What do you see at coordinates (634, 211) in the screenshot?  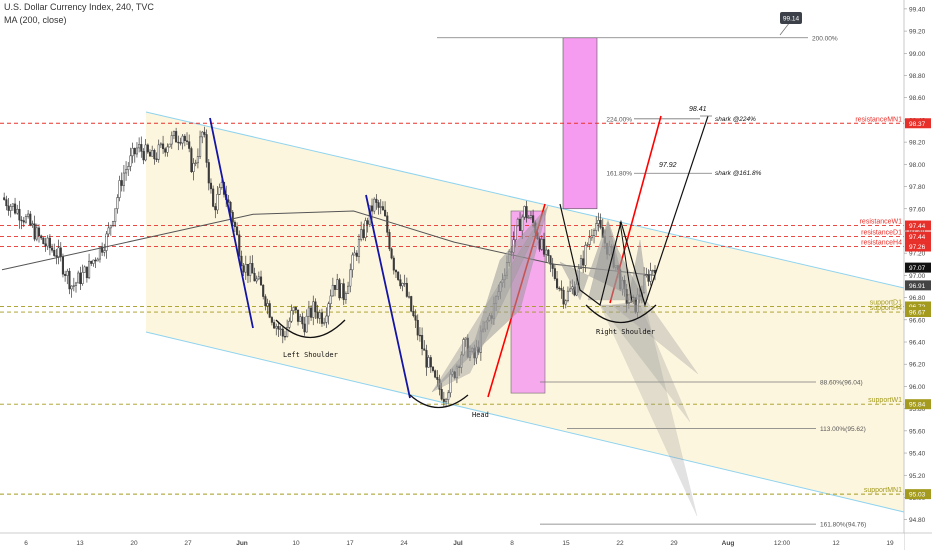 I see `projection-path` at bounding box center [634, 211].